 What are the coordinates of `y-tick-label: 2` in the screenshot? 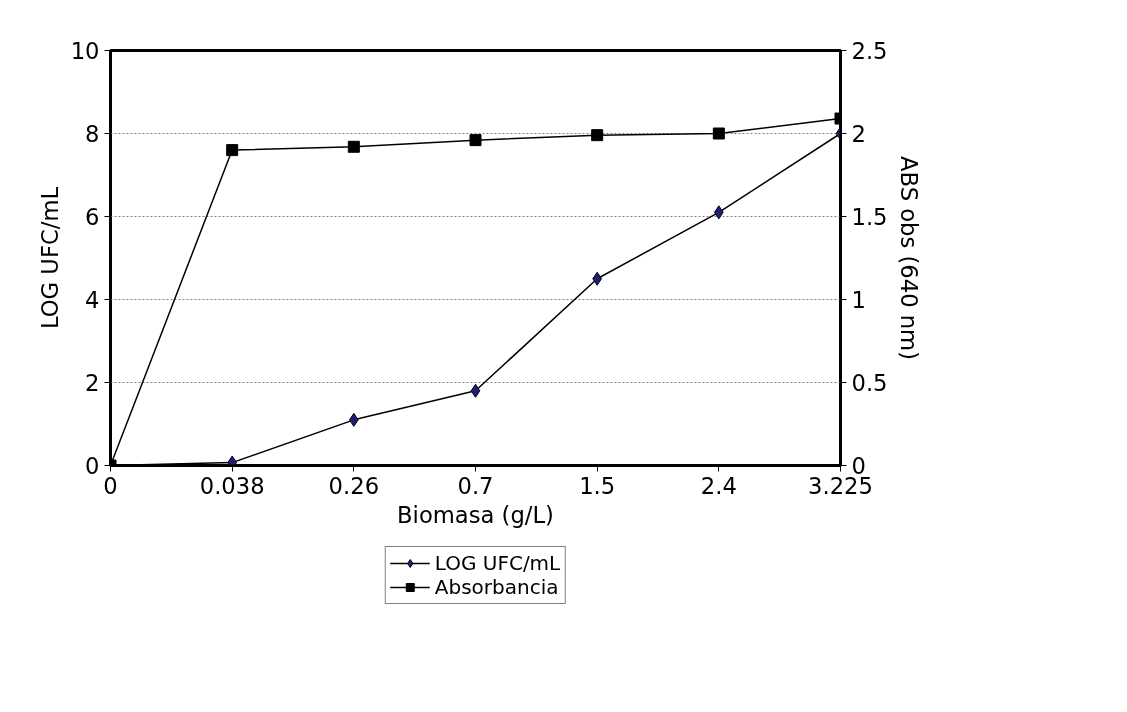 It's located at (92, 383).